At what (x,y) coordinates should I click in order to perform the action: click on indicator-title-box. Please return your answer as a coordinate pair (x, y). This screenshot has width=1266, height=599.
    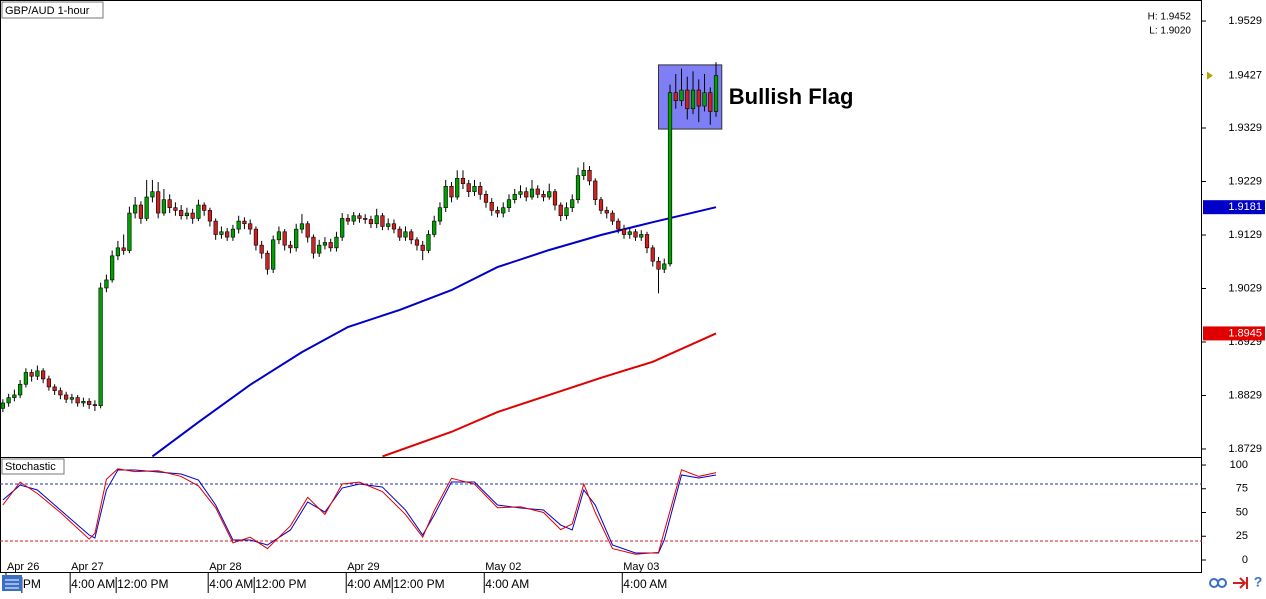
    Looking at the image, I should click on (33, 466).